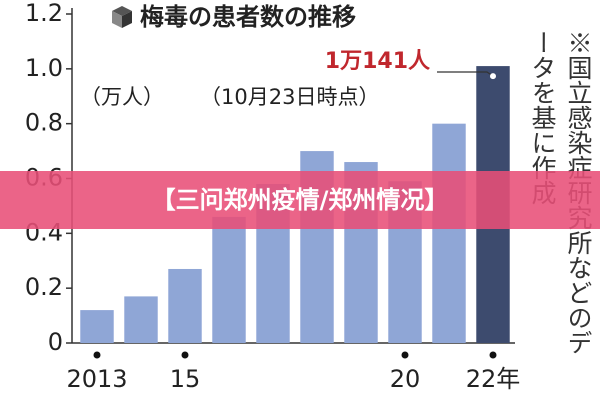  Describe the element at coordinates (377, 61) in the screenshot. I see `annotation: 1万141人` at that location.